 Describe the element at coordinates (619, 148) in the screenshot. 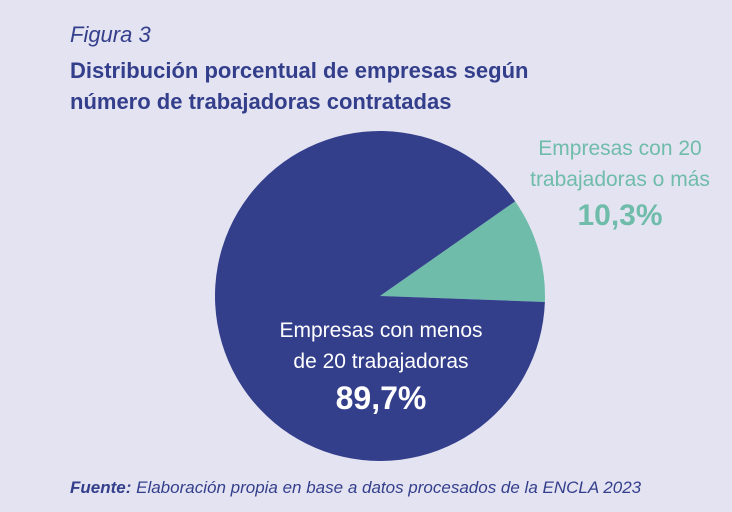

I see `slice-label-small-line-1: Empresas con 20` at that location.